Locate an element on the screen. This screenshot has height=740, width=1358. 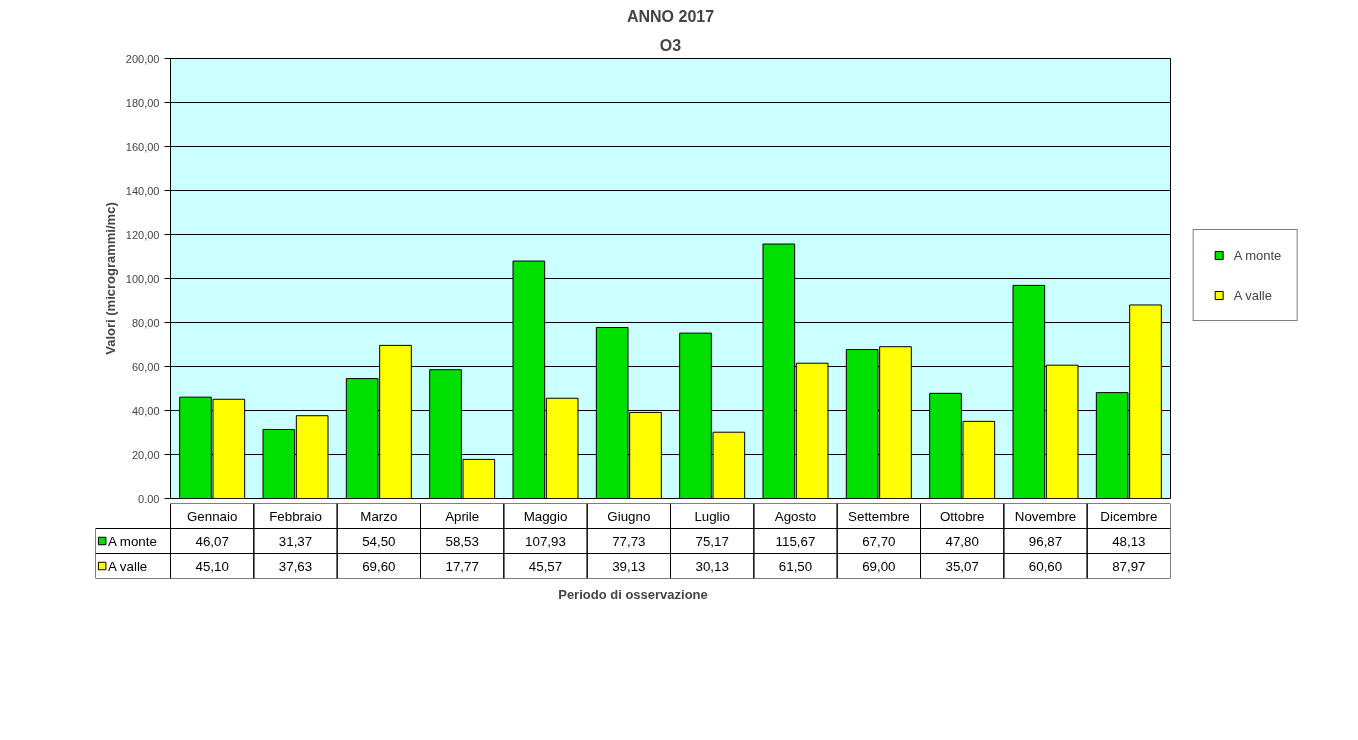
x-tick-label: Settembre is located at coordinates (879, 516).